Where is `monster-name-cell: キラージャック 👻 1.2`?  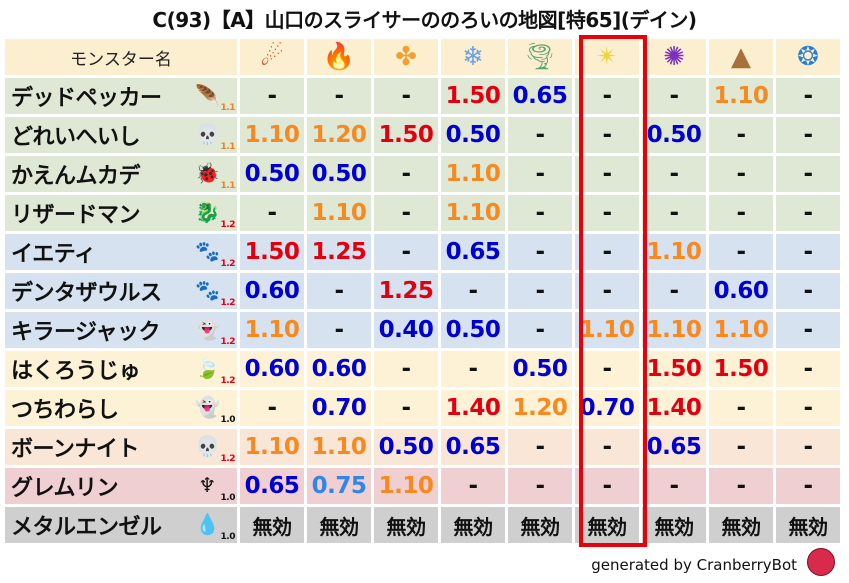
monster-name-cell: キラージャック 👻 1.2 is located at coordinates (121, 330).